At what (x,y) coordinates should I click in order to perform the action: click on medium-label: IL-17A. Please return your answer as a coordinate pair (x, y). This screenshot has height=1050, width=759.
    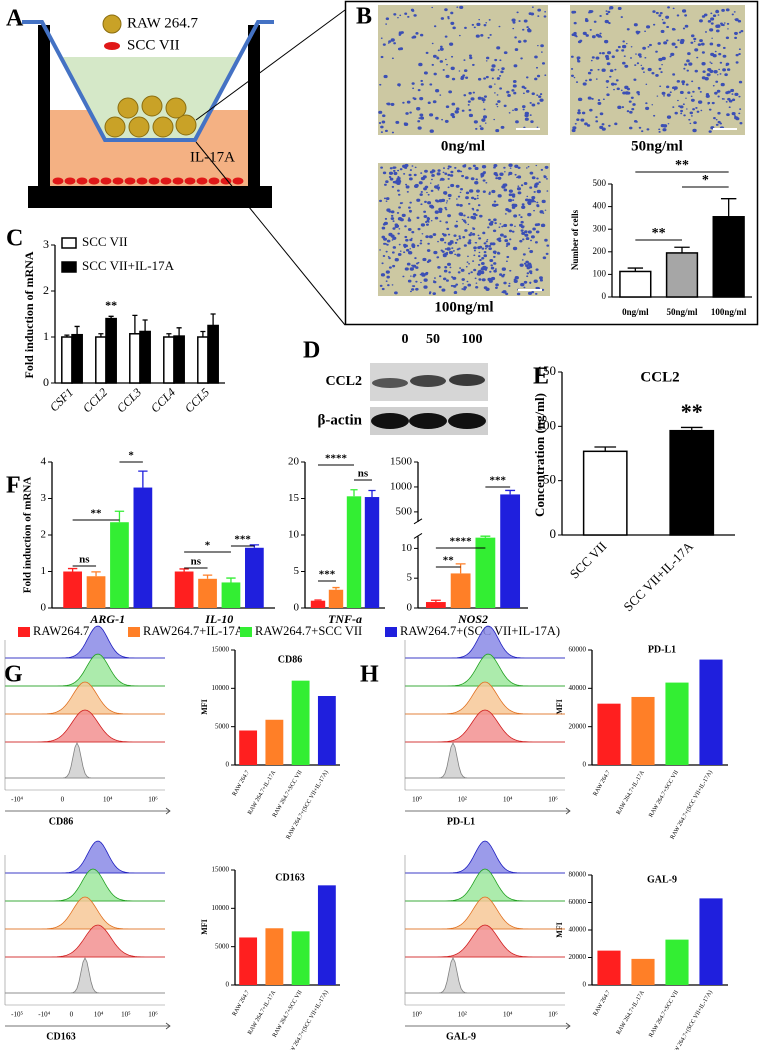
    Looking at the image, I should click on (212, 157).